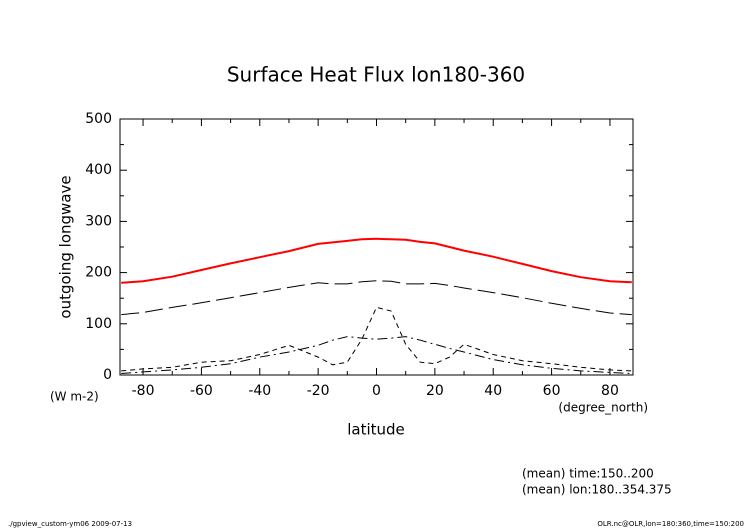 This screenshot has width=752, height=532. I want to click on y-tick-label: 200, so click(98, 273).